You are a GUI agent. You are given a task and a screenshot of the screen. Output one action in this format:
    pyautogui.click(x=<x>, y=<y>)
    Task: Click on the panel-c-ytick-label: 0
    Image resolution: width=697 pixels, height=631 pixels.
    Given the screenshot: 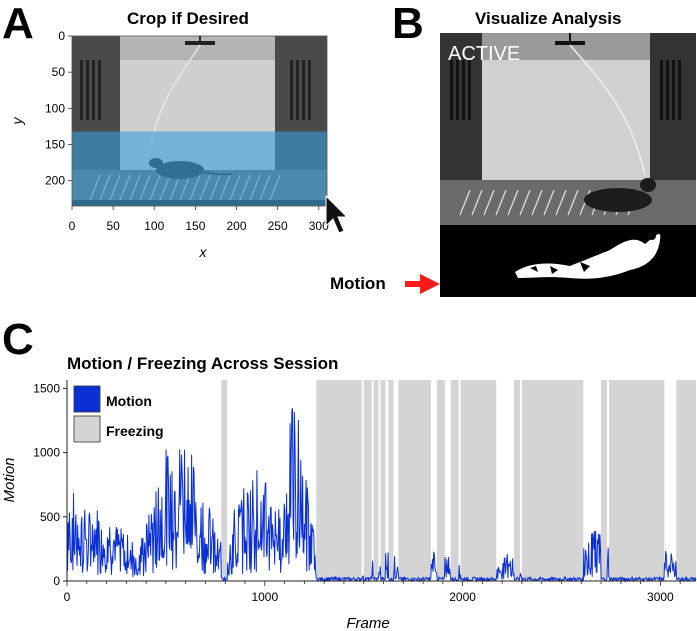 What is the action you would take?
    pyautogui.click(x=56, y=581)
    